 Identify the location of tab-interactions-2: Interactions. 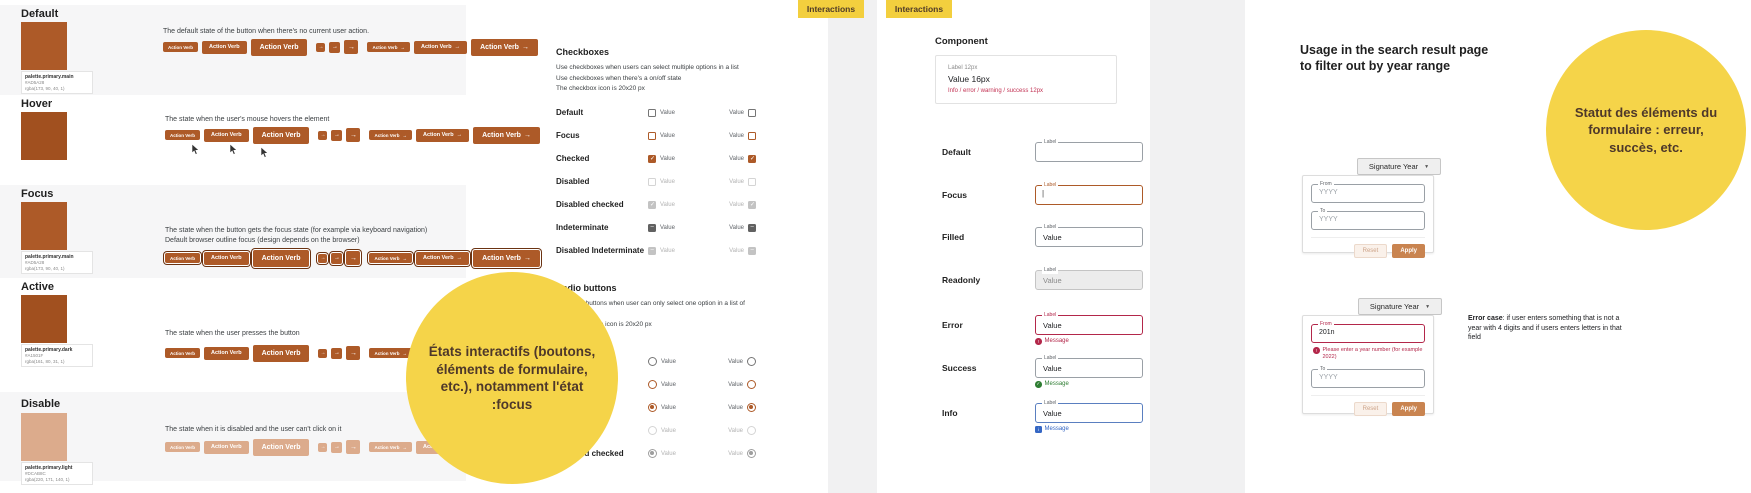
(919, 9).